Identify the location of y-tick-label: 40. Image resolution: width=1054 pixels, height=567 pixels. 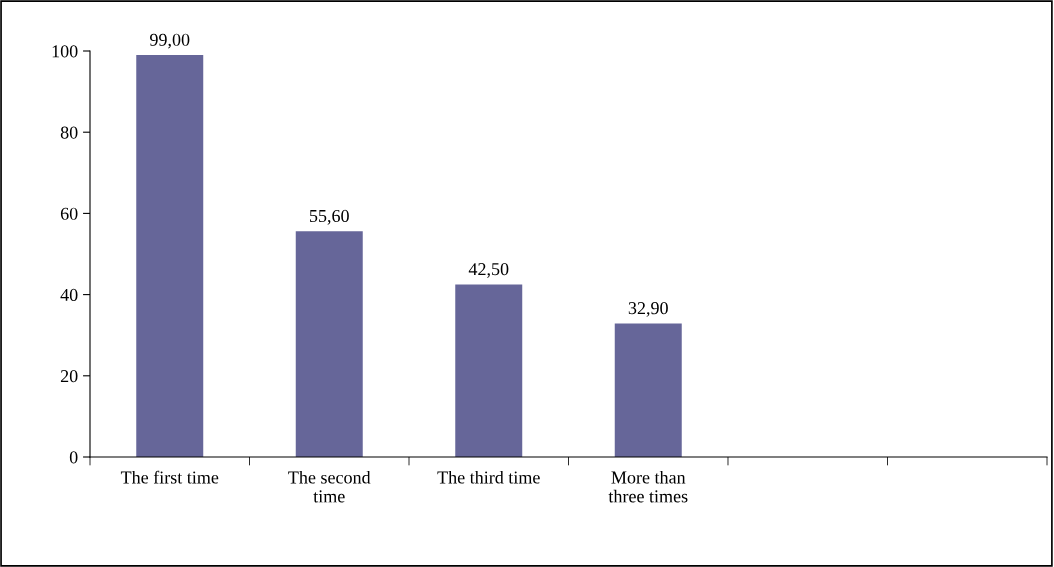
(69, 295).